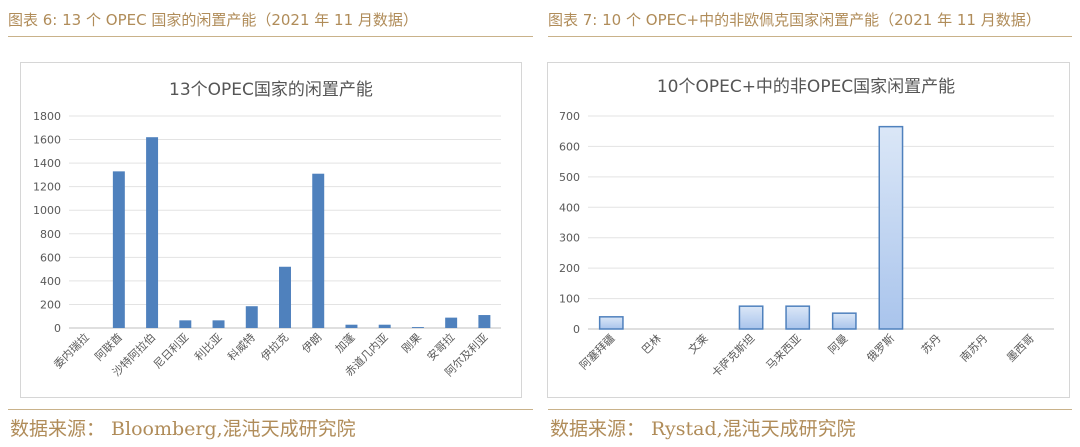  I want to click on right-caption-rule, so click(810, 36).